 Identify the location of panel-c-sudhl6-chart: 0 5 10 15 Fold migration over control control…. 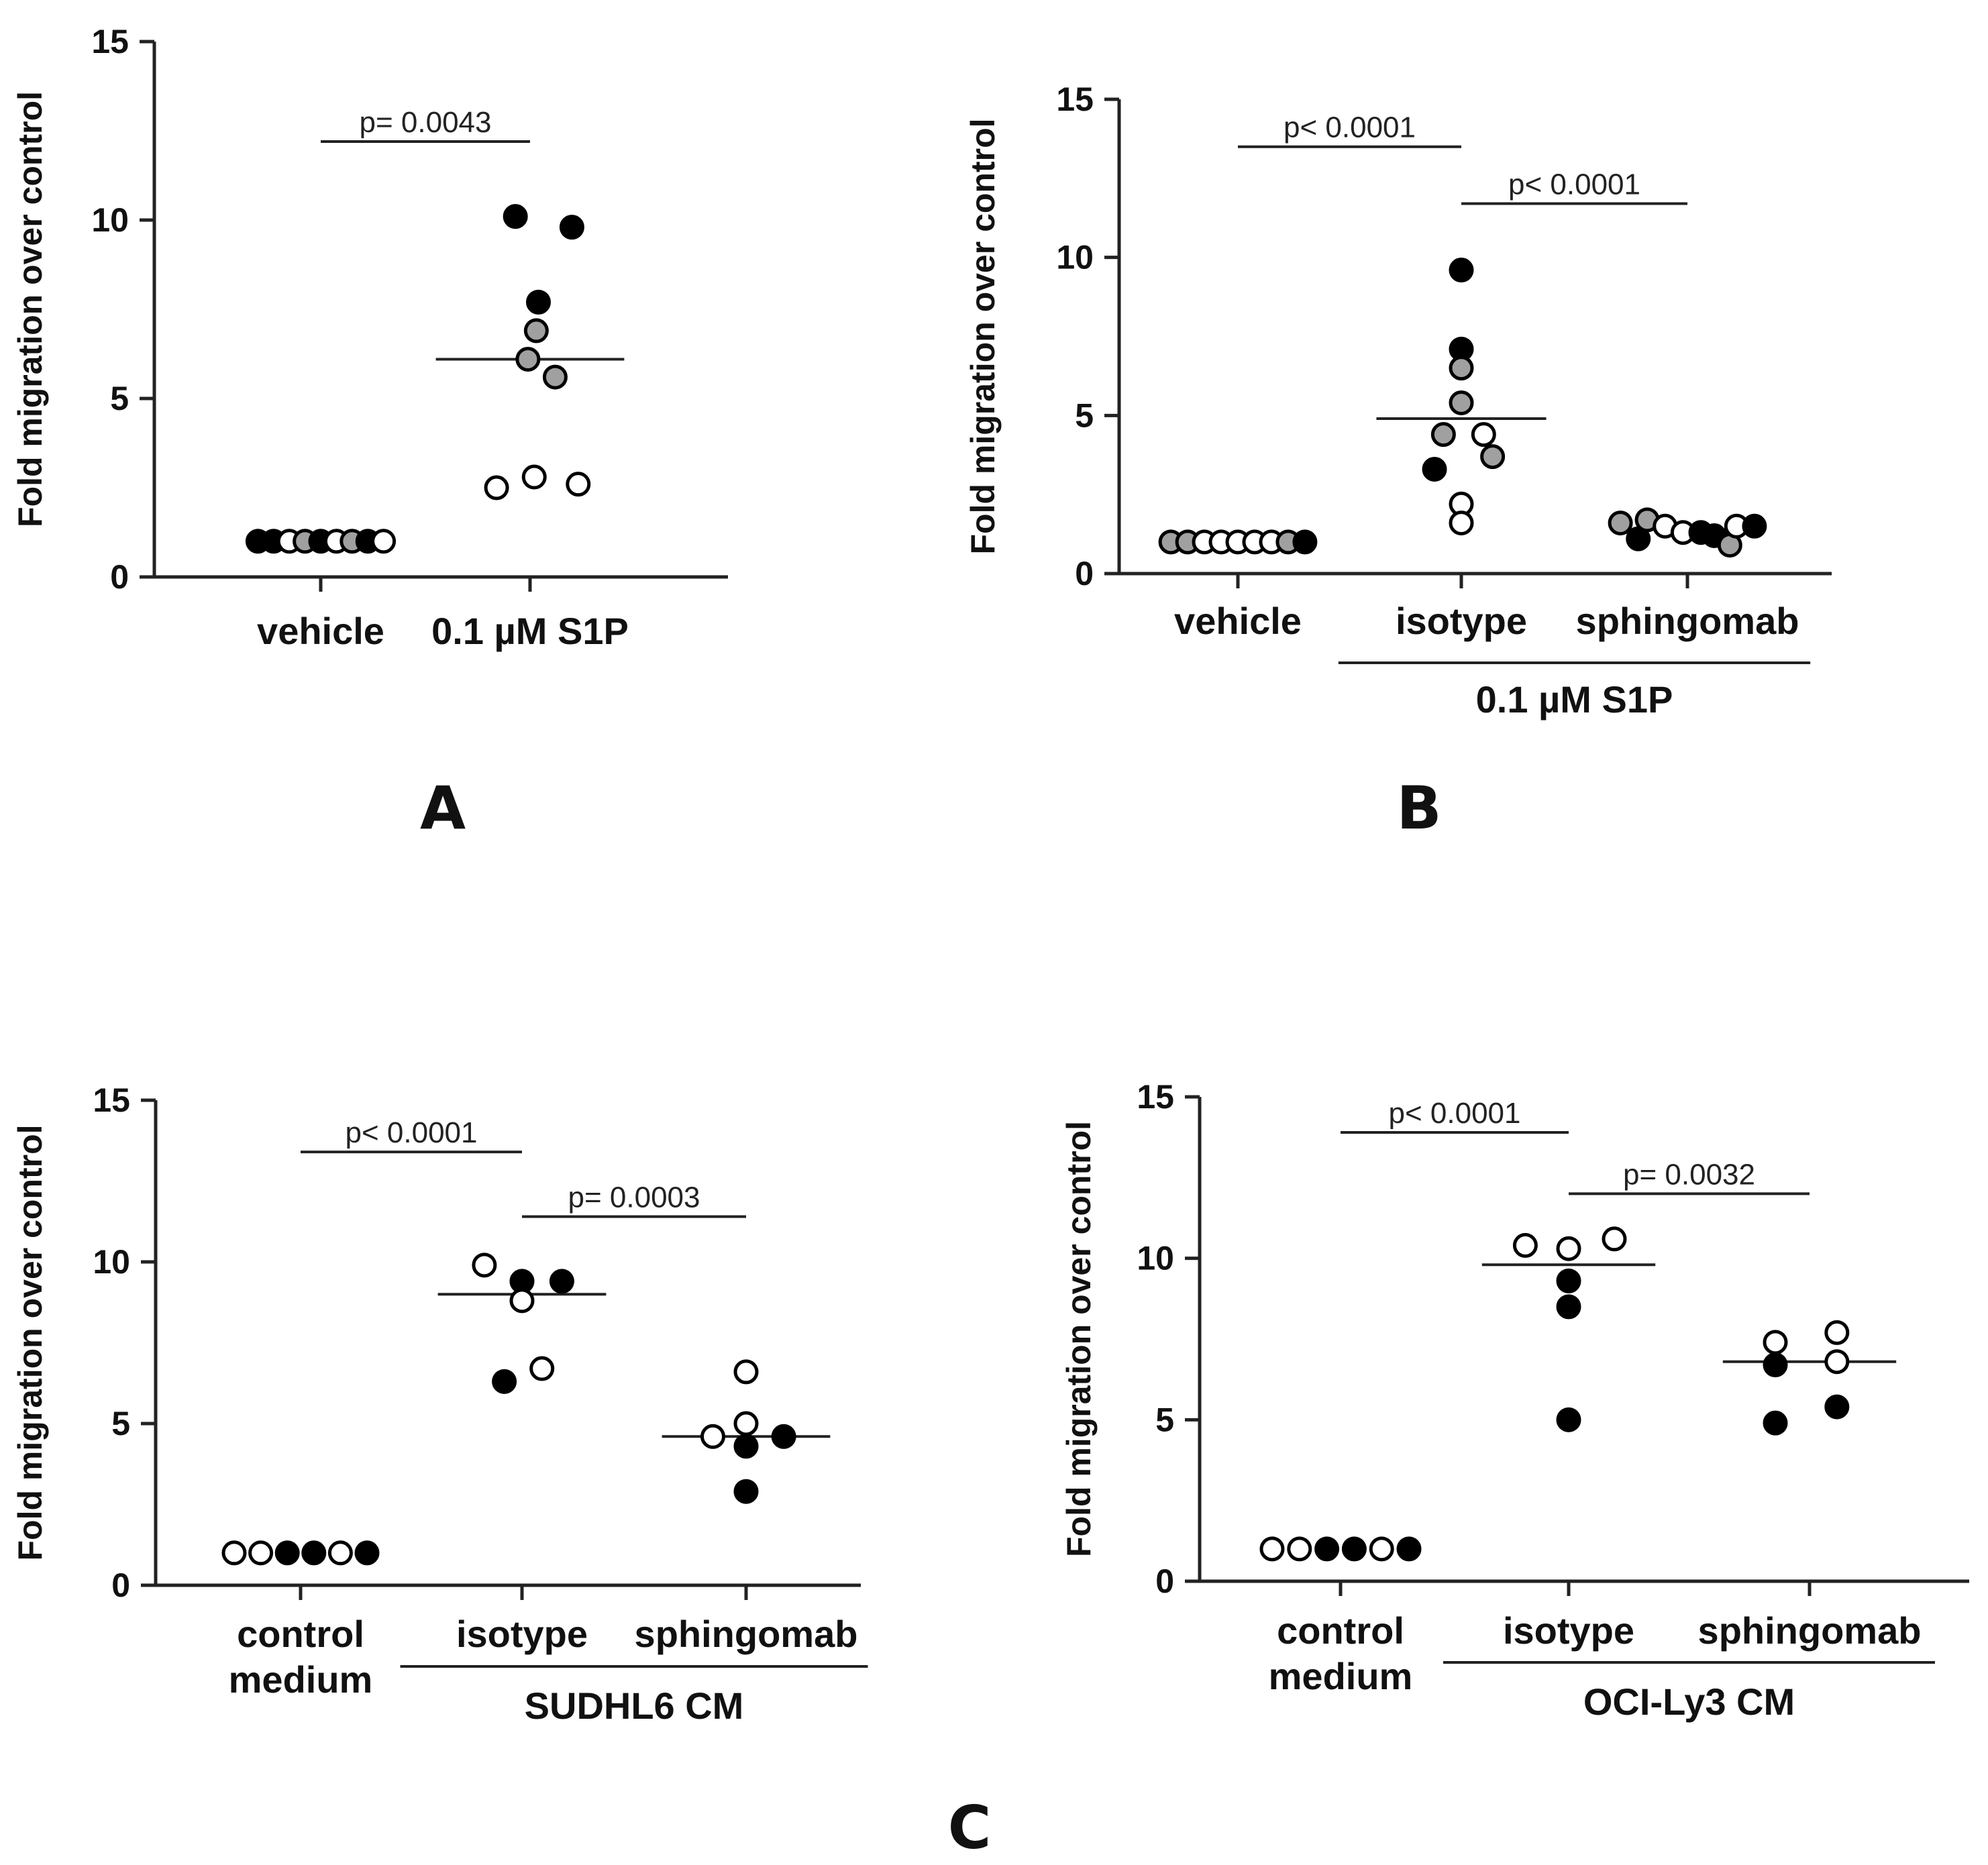
(439, 1404).